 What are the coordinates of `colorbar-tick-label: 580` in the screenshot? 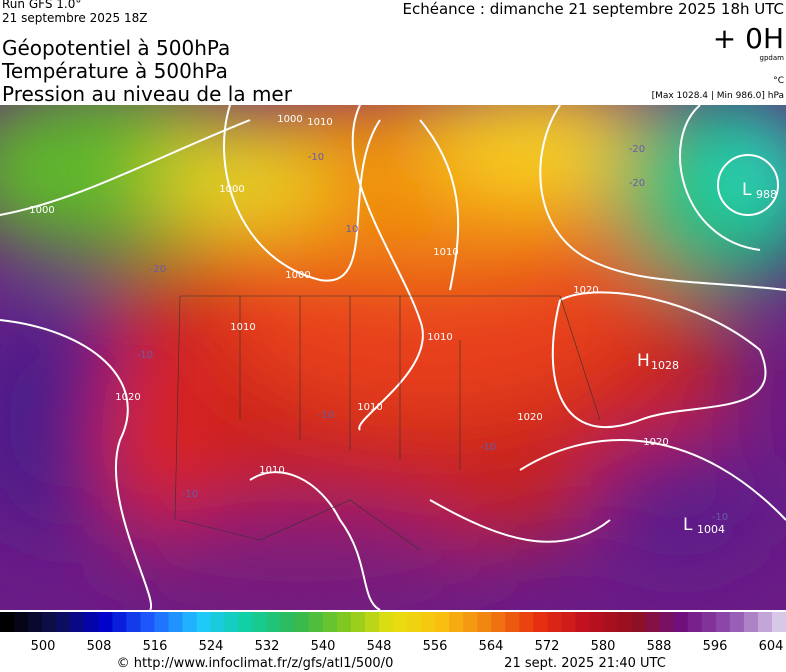 It's located at (603, 646).